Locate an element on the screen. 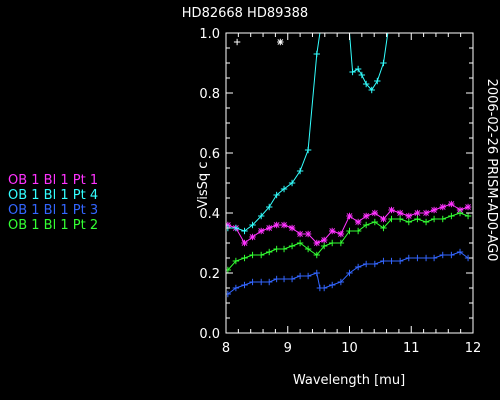  y-tick-label: 0.0 is located at coordinates (209, 334).